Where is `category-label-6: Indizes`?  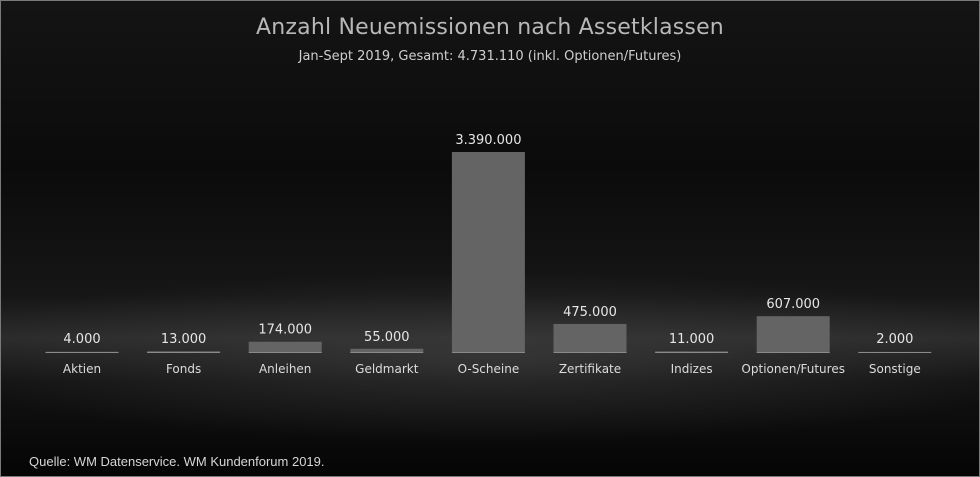
category-label-6: Indizes is located at coordinates (692, 369).